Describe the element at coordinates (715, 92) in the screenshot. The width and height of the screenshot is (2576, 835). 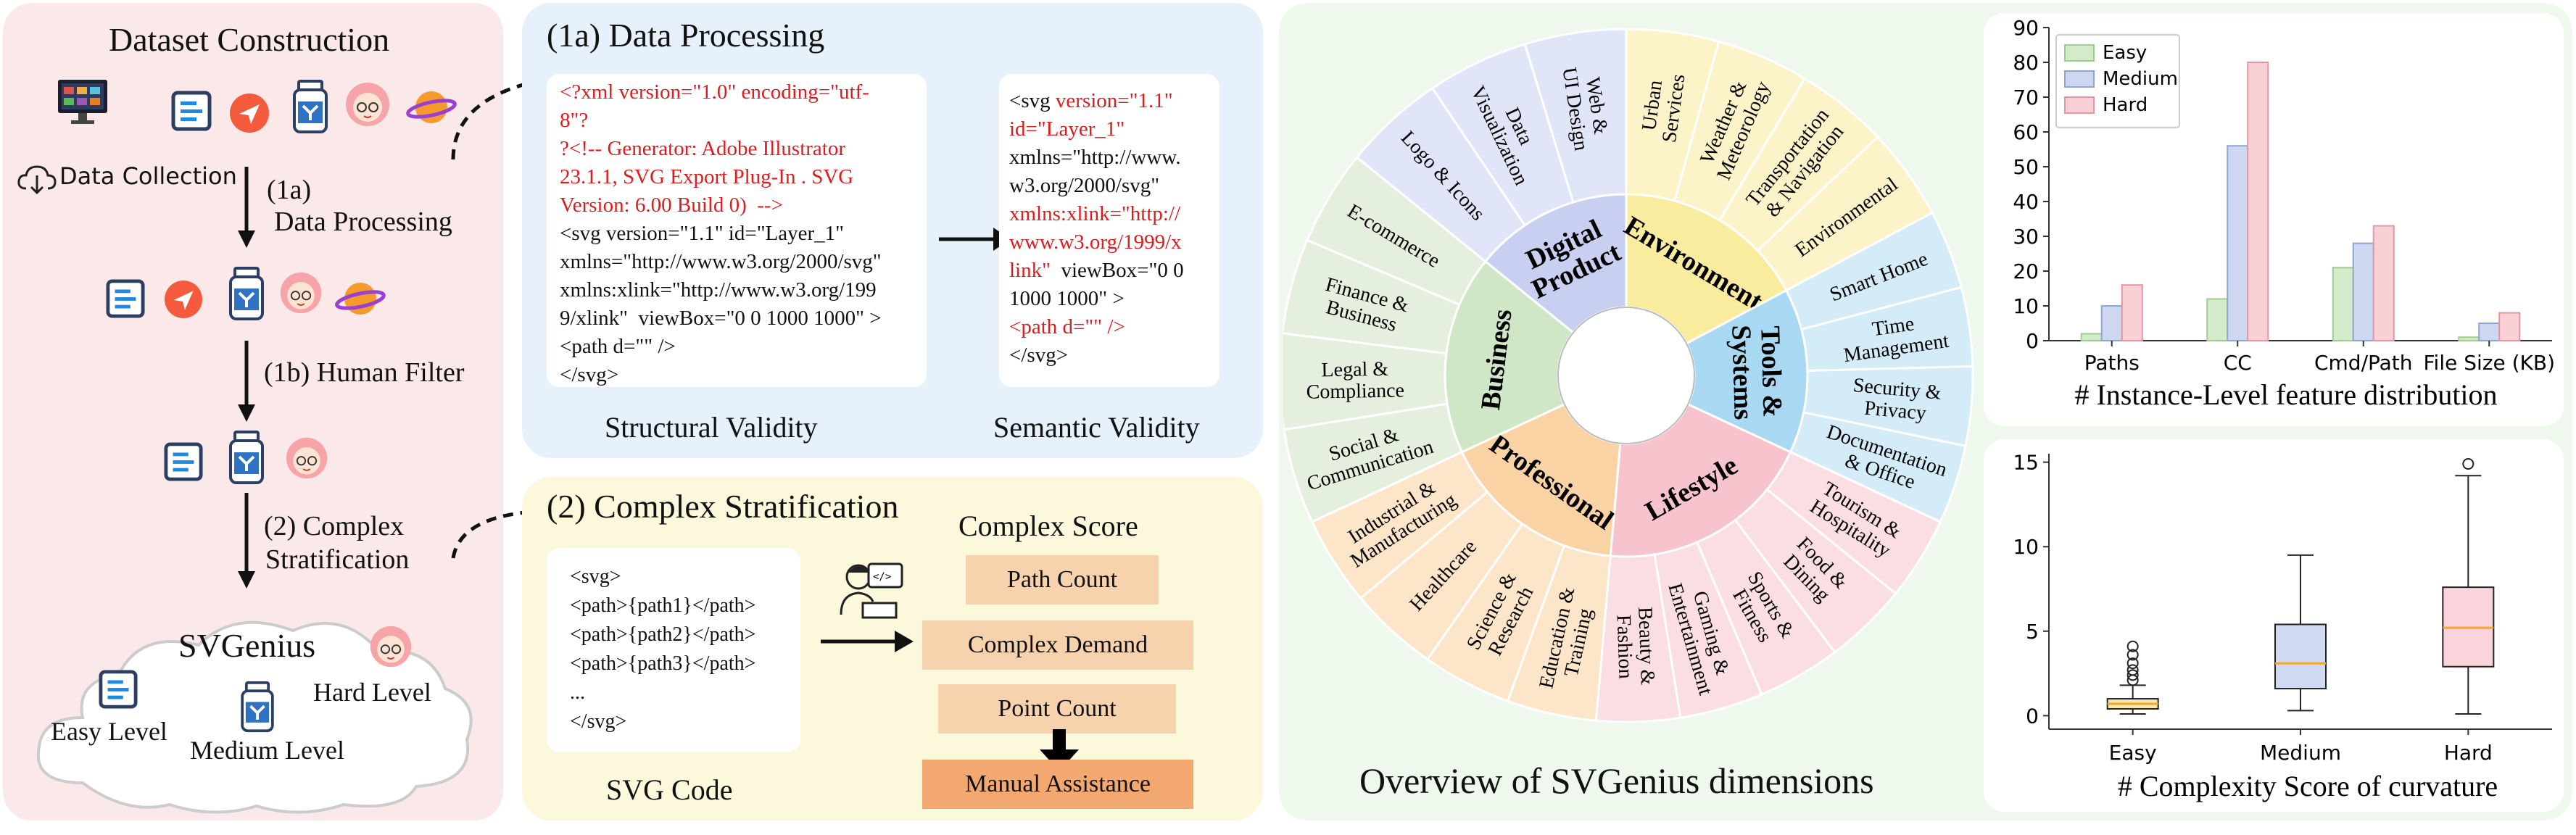
I see `code-line: <?xml version="1.0" encoding="utf-` at that location.